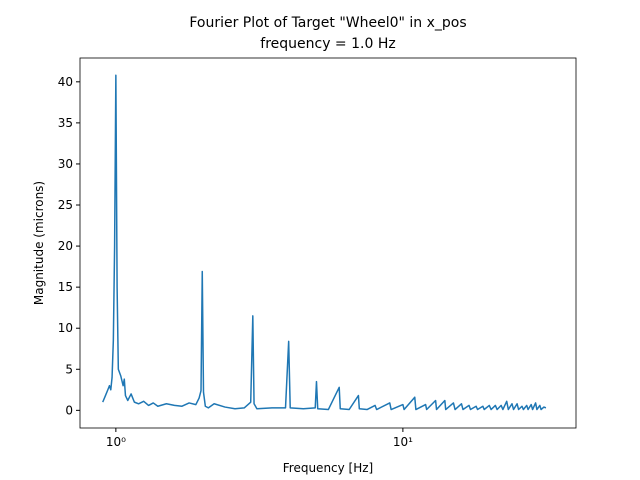  I want to click on x-axis-label: Frequency [Hz], so click(328, 468).